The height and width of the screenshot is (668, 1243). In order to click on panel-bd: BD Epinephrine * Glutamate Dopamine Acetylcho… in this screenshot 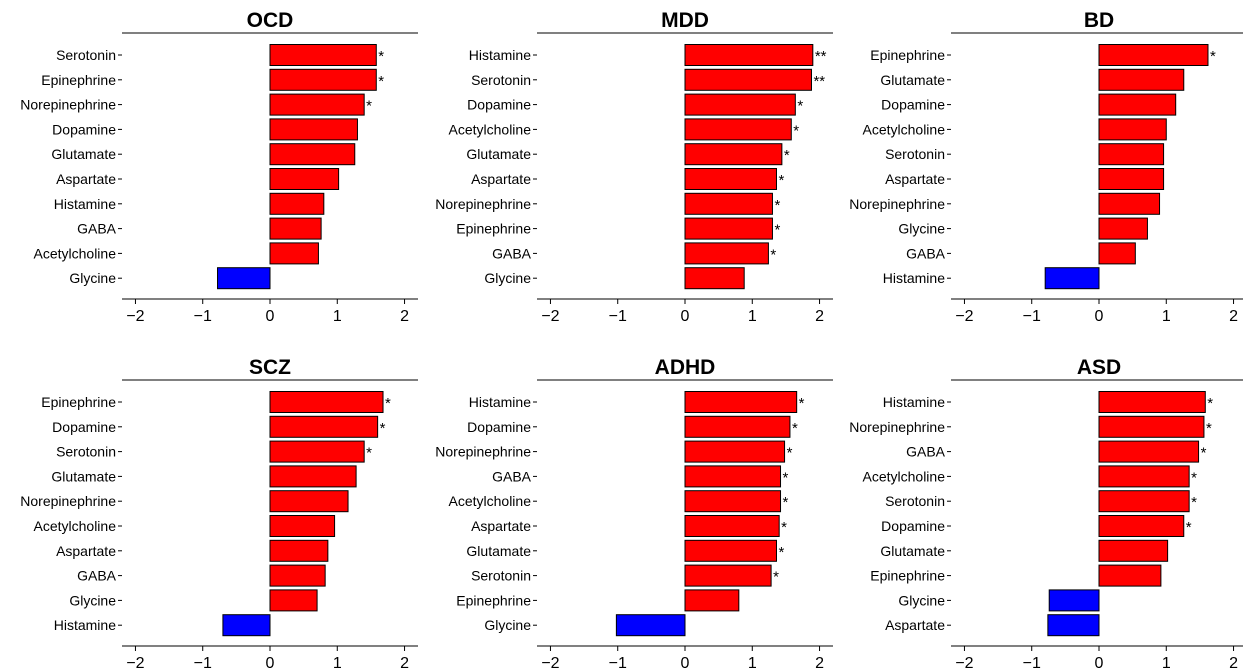, I will do `click(1046, 167)`.